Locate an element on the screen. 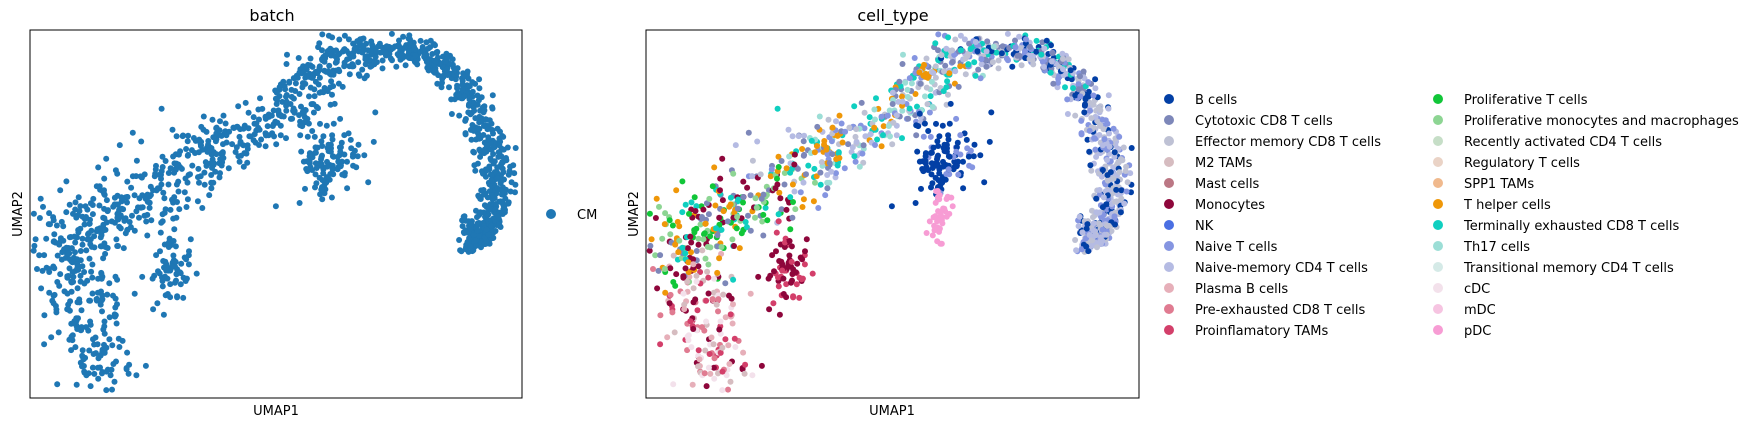 Image resolution: width=1764 pixels, height=429 pixels. legend-item: Regulatory T cells is located at coordinates (1506, 163).